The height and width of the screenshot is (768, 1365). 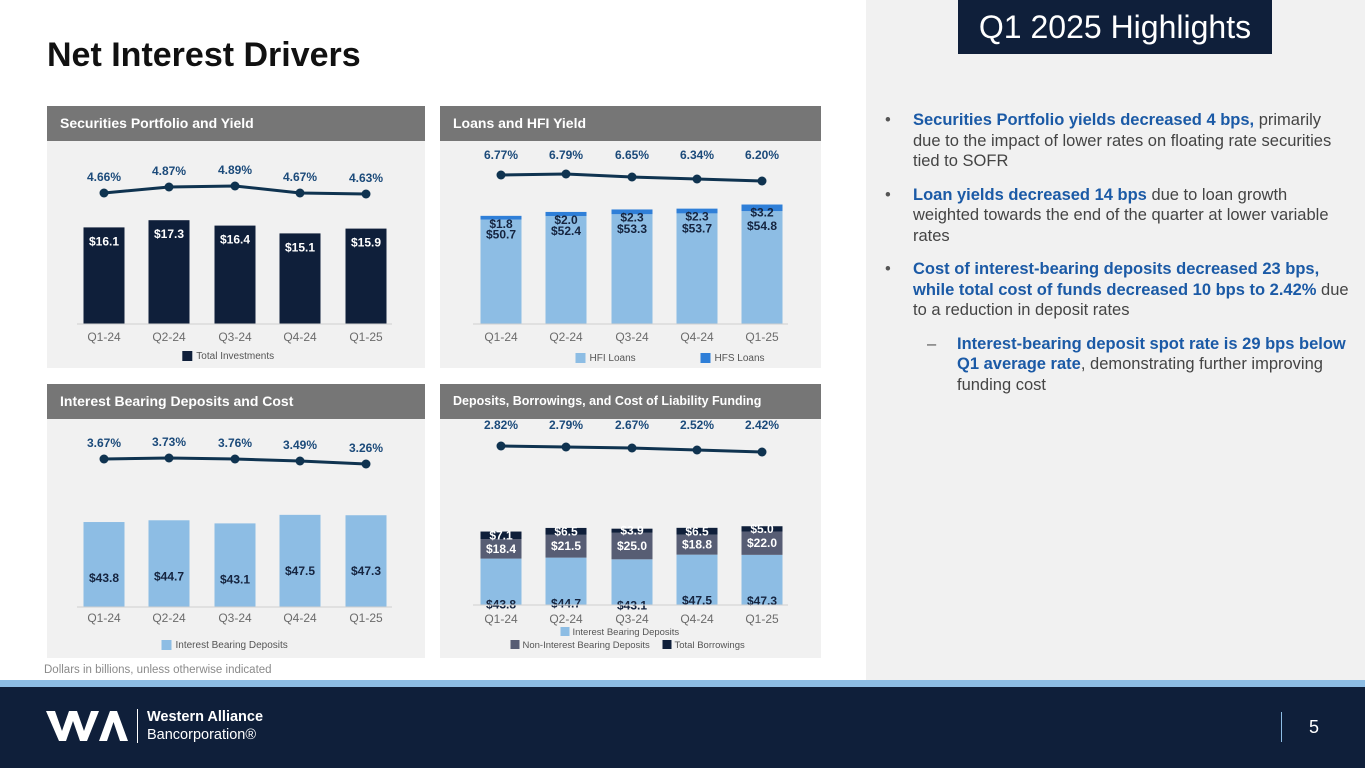 I want to click on data-label: $5.0, so click(x=762, y=529).